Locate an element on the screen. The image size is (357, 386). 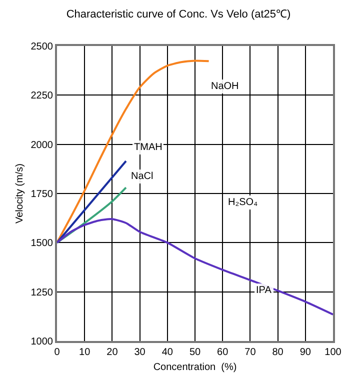
y-tick-label: 1750 is located at coordinates (42, 194).